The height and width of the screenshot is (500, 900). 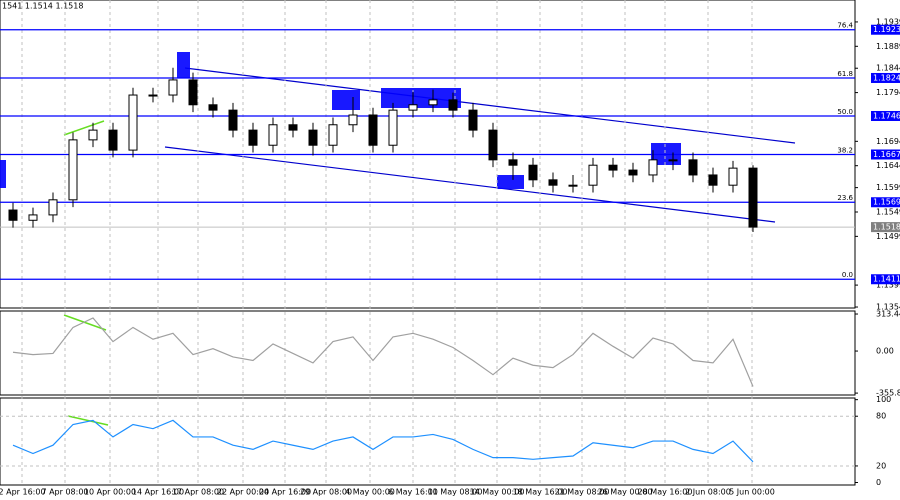 I want to click on level-price-label: 1.1411, so click(x=886, y=279).